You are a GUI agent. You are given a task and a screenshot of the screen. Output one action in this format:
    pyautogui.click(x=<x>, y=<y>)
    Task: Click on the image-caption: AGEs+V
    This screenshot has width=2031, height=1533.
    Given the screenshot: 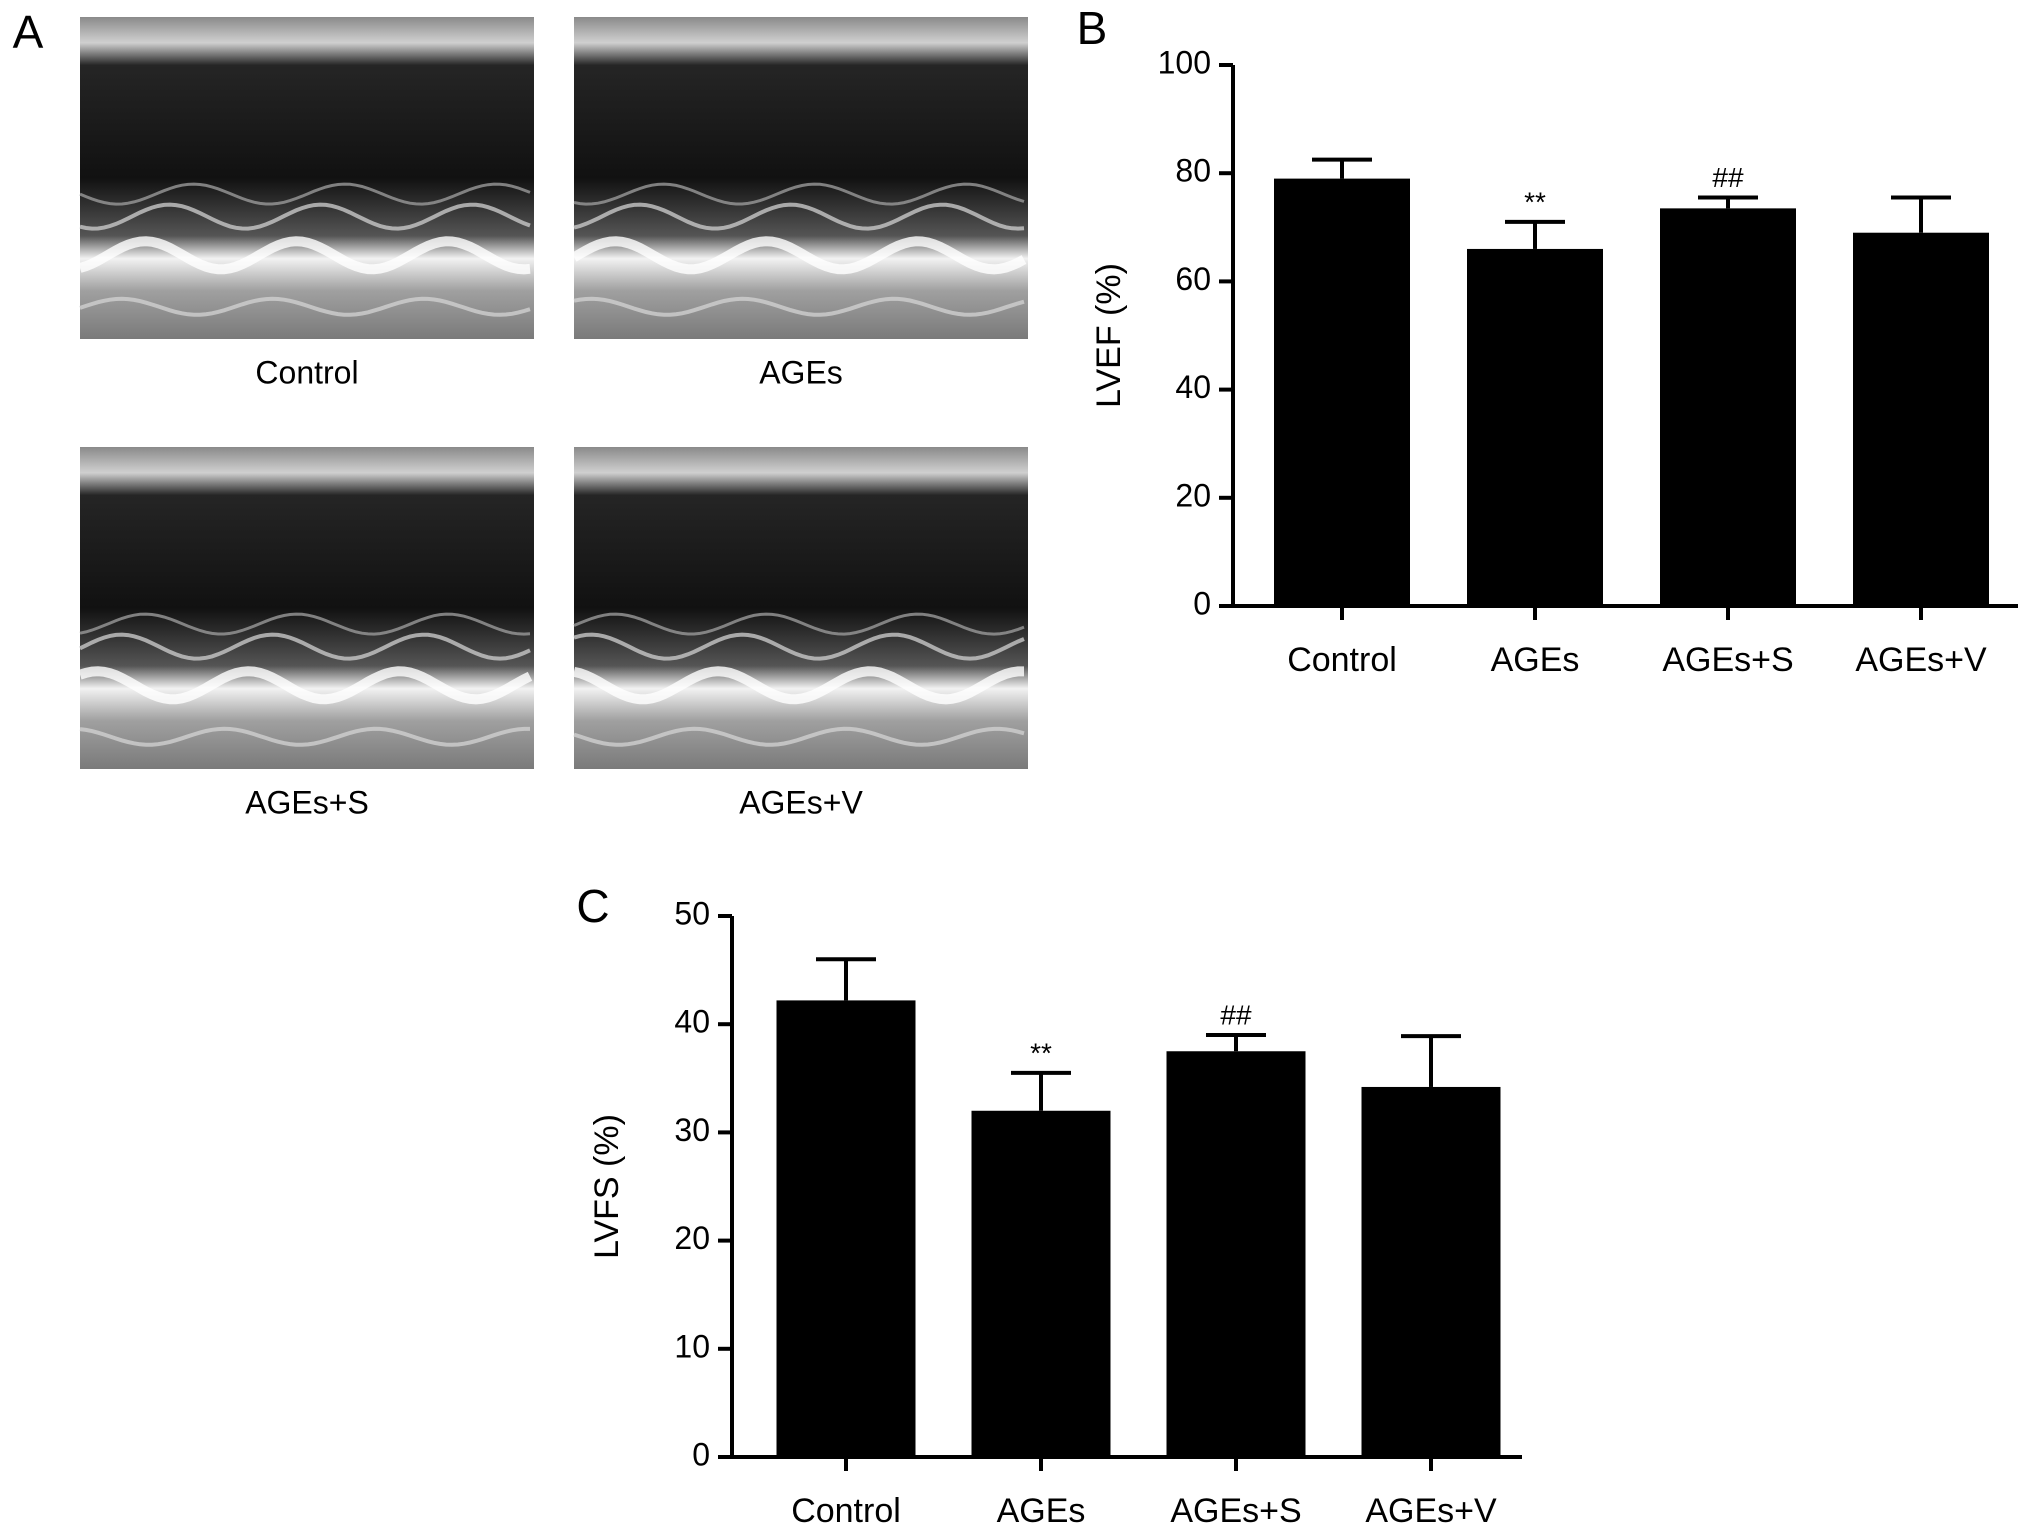 What is the action you would take?
    pyautogui.click(x=801, y=802)
    